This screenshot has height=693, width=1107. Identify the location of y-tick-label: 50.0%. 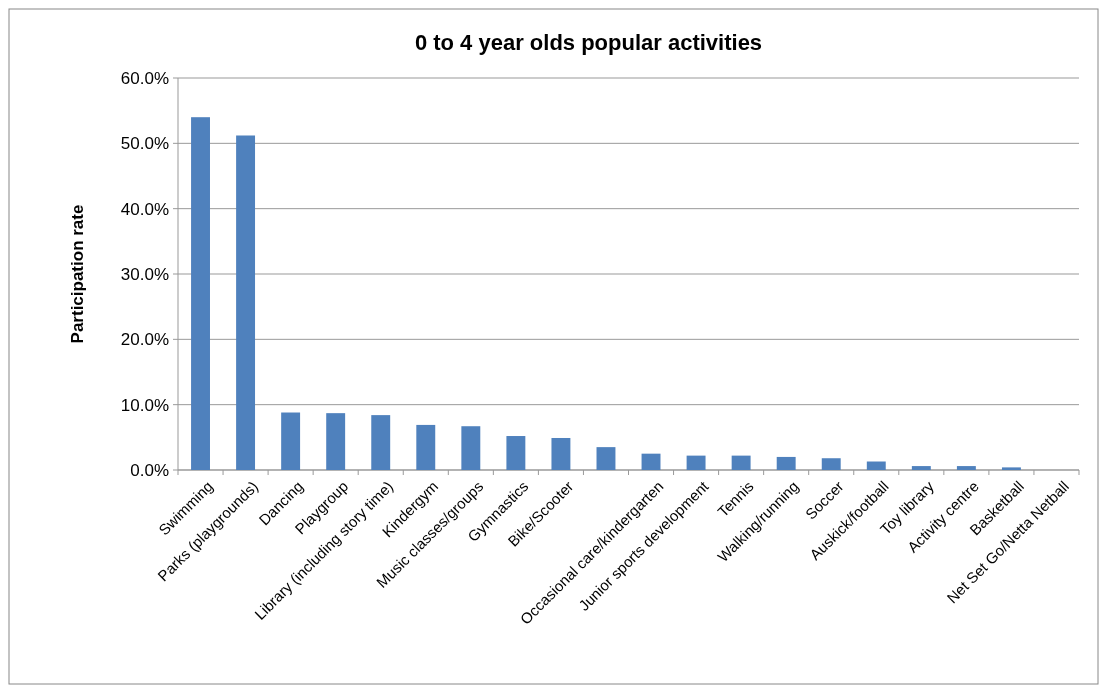
(144, 144).